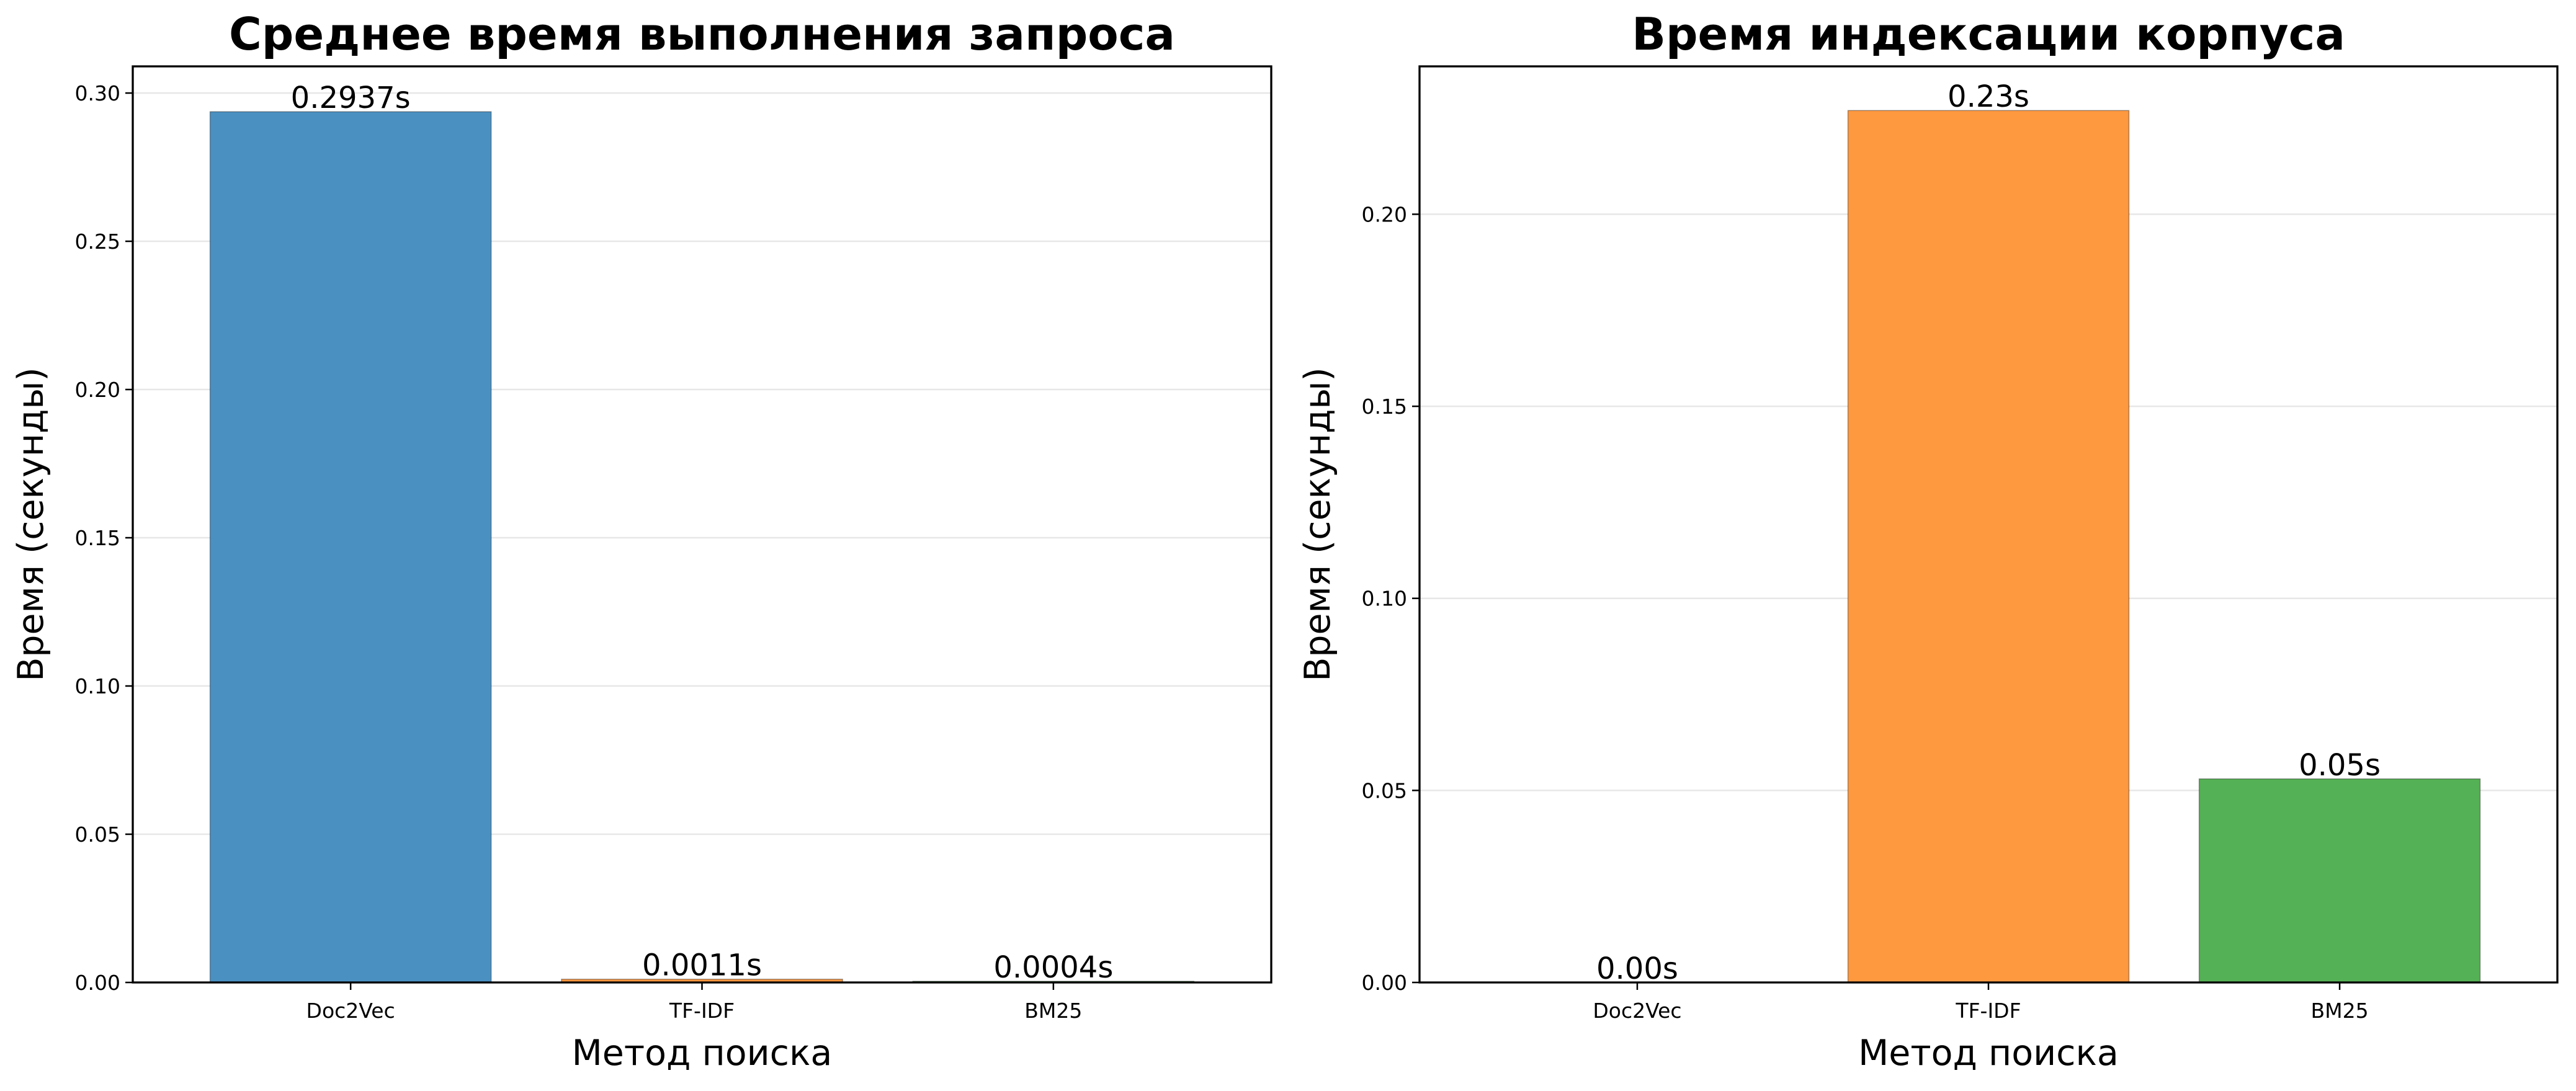  What do you see at coordinates (97, 834) in the screenshot?
I see `chart-0-ytick-label: 0.05` at bounding box center [97, 834].